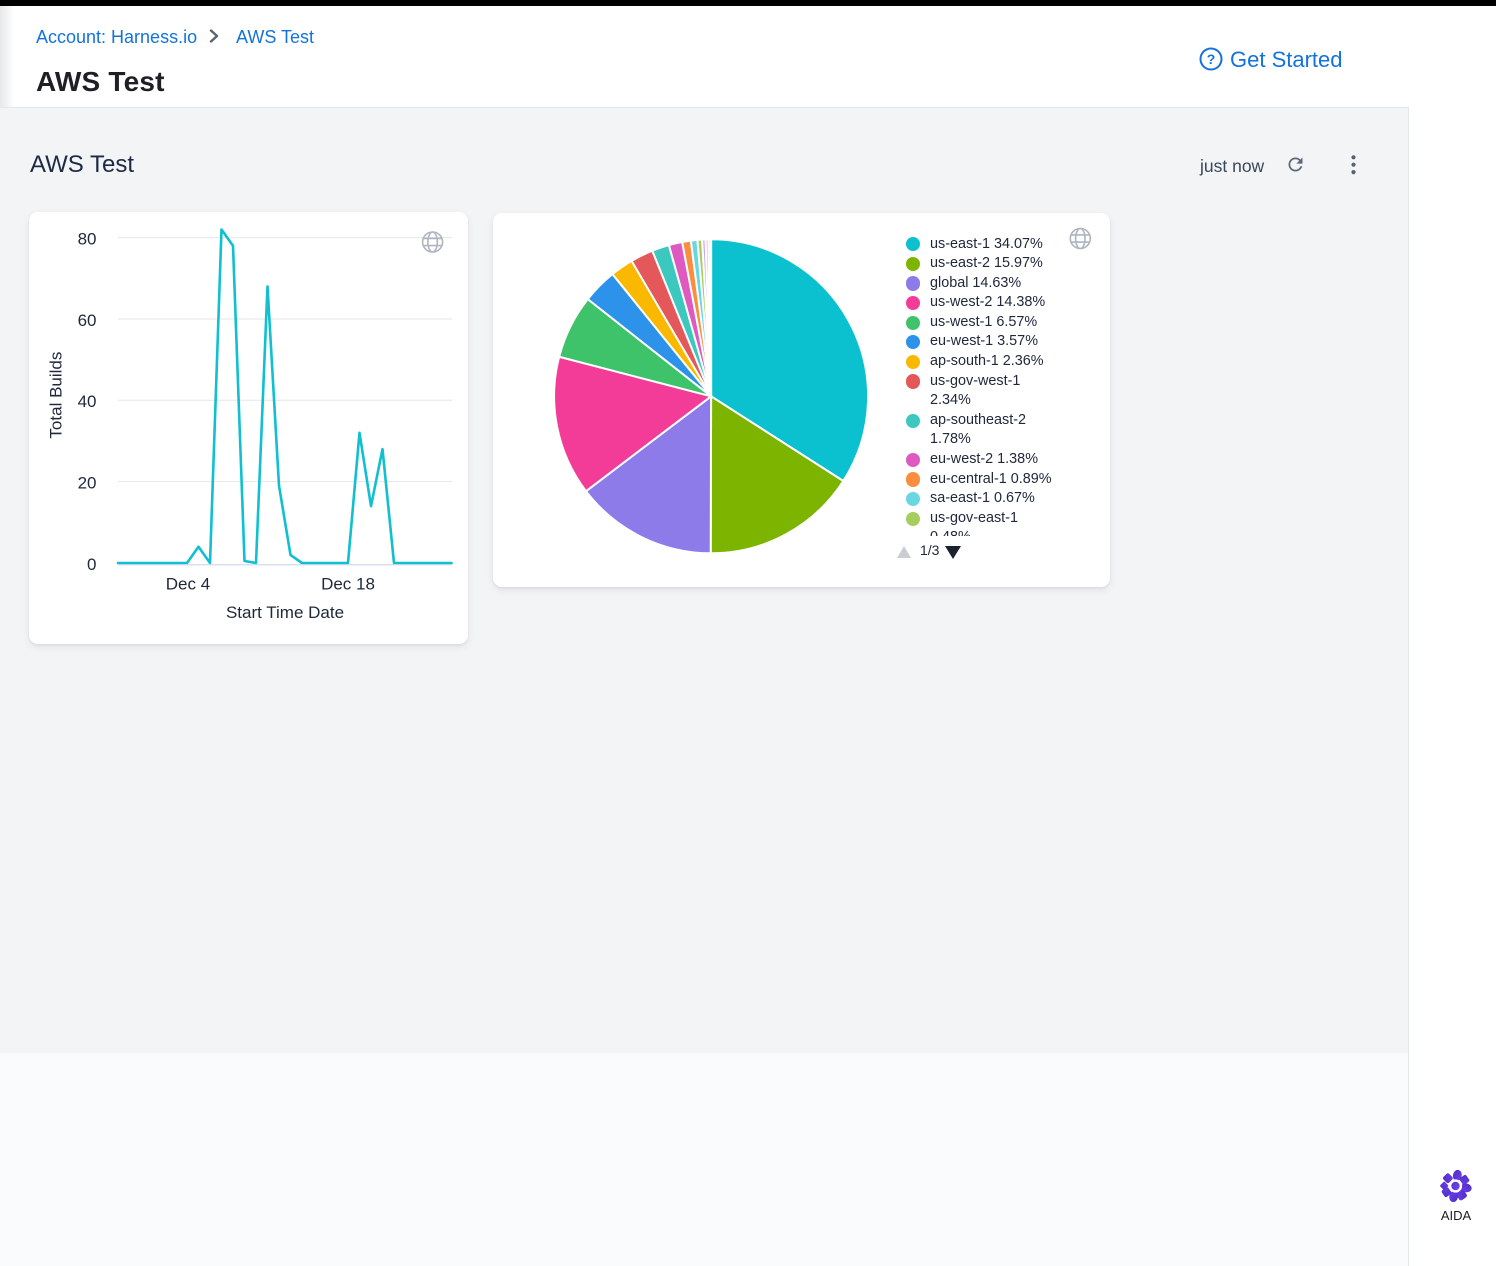 The width and height of the screenshot is (1496, 1266). Describe the element at coordinates (55, 395) in the screenshot. I see `svg-text: Total Builds` at that location.